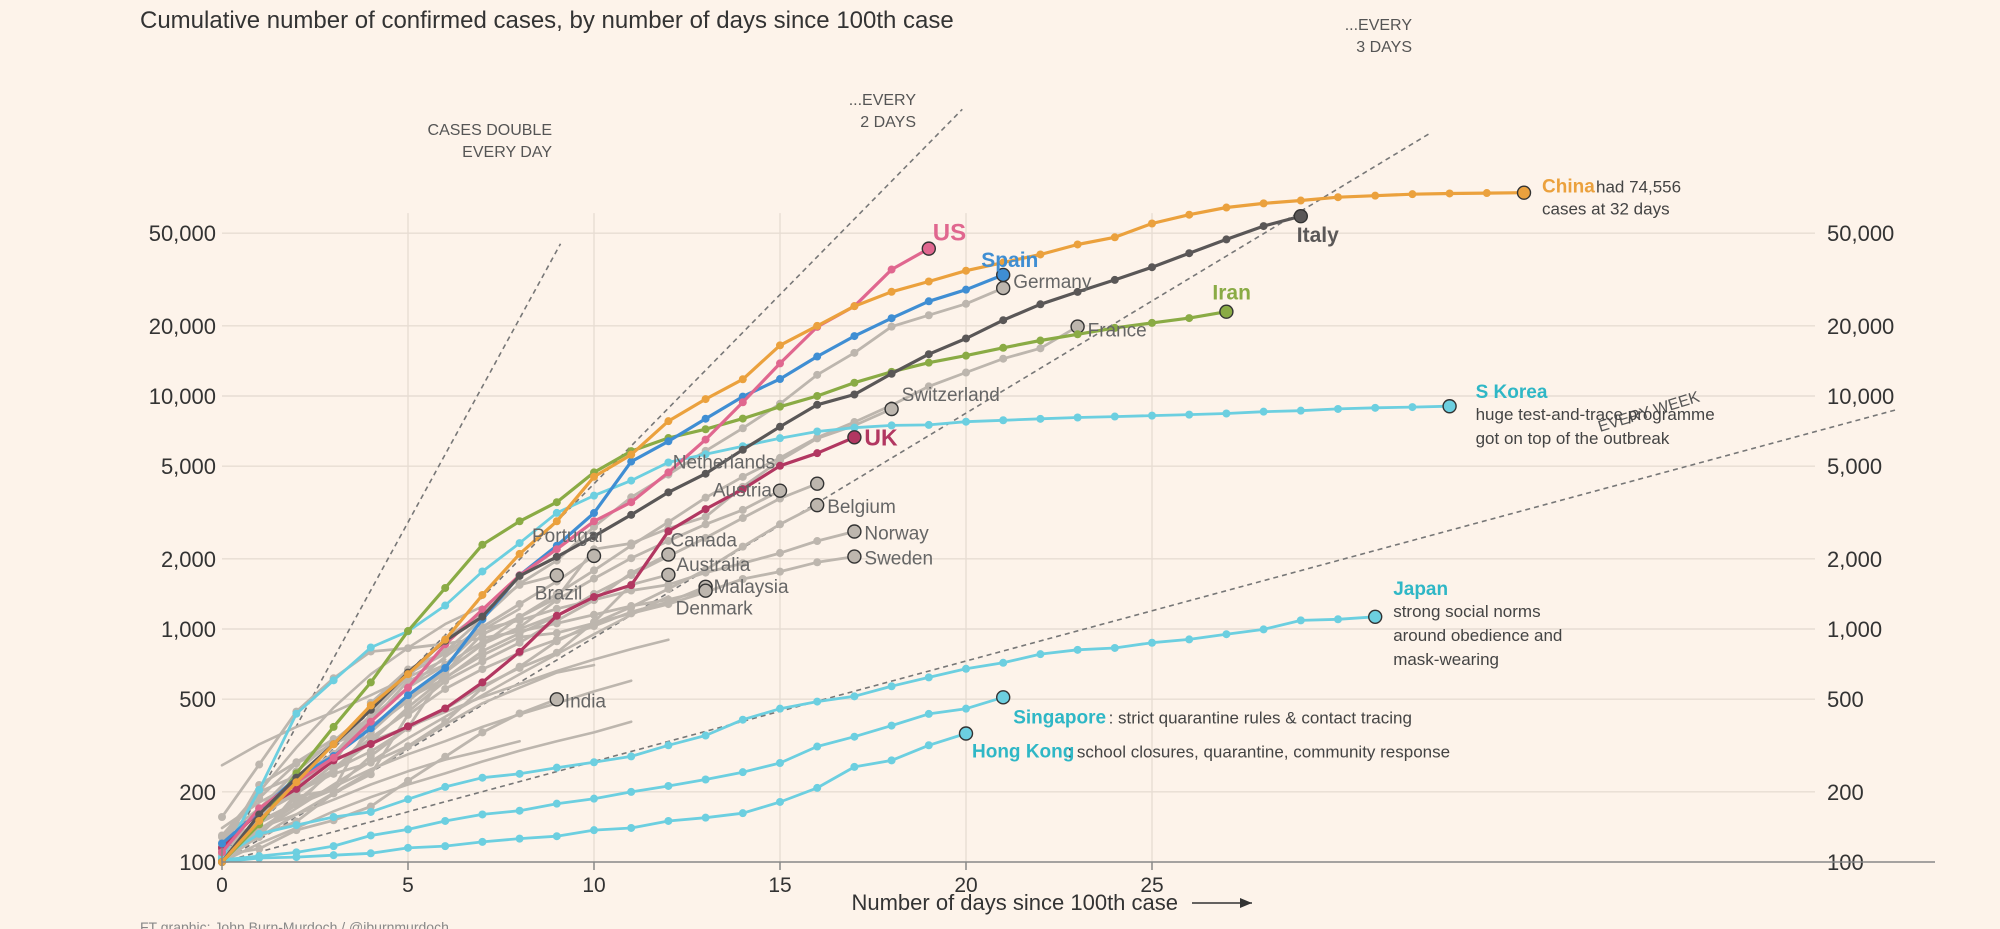 The width and height of the screenshot is (2000, 929). What do you see at coordinates (668, 554) in the screenshot?
I see `canada-end-marker` at bounding box center [668, 554].